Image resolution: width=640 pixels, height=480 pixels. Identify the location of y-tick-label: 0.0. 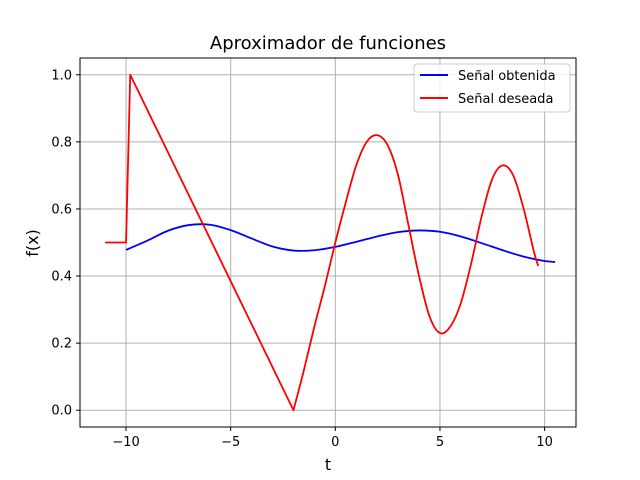
(61, 411).